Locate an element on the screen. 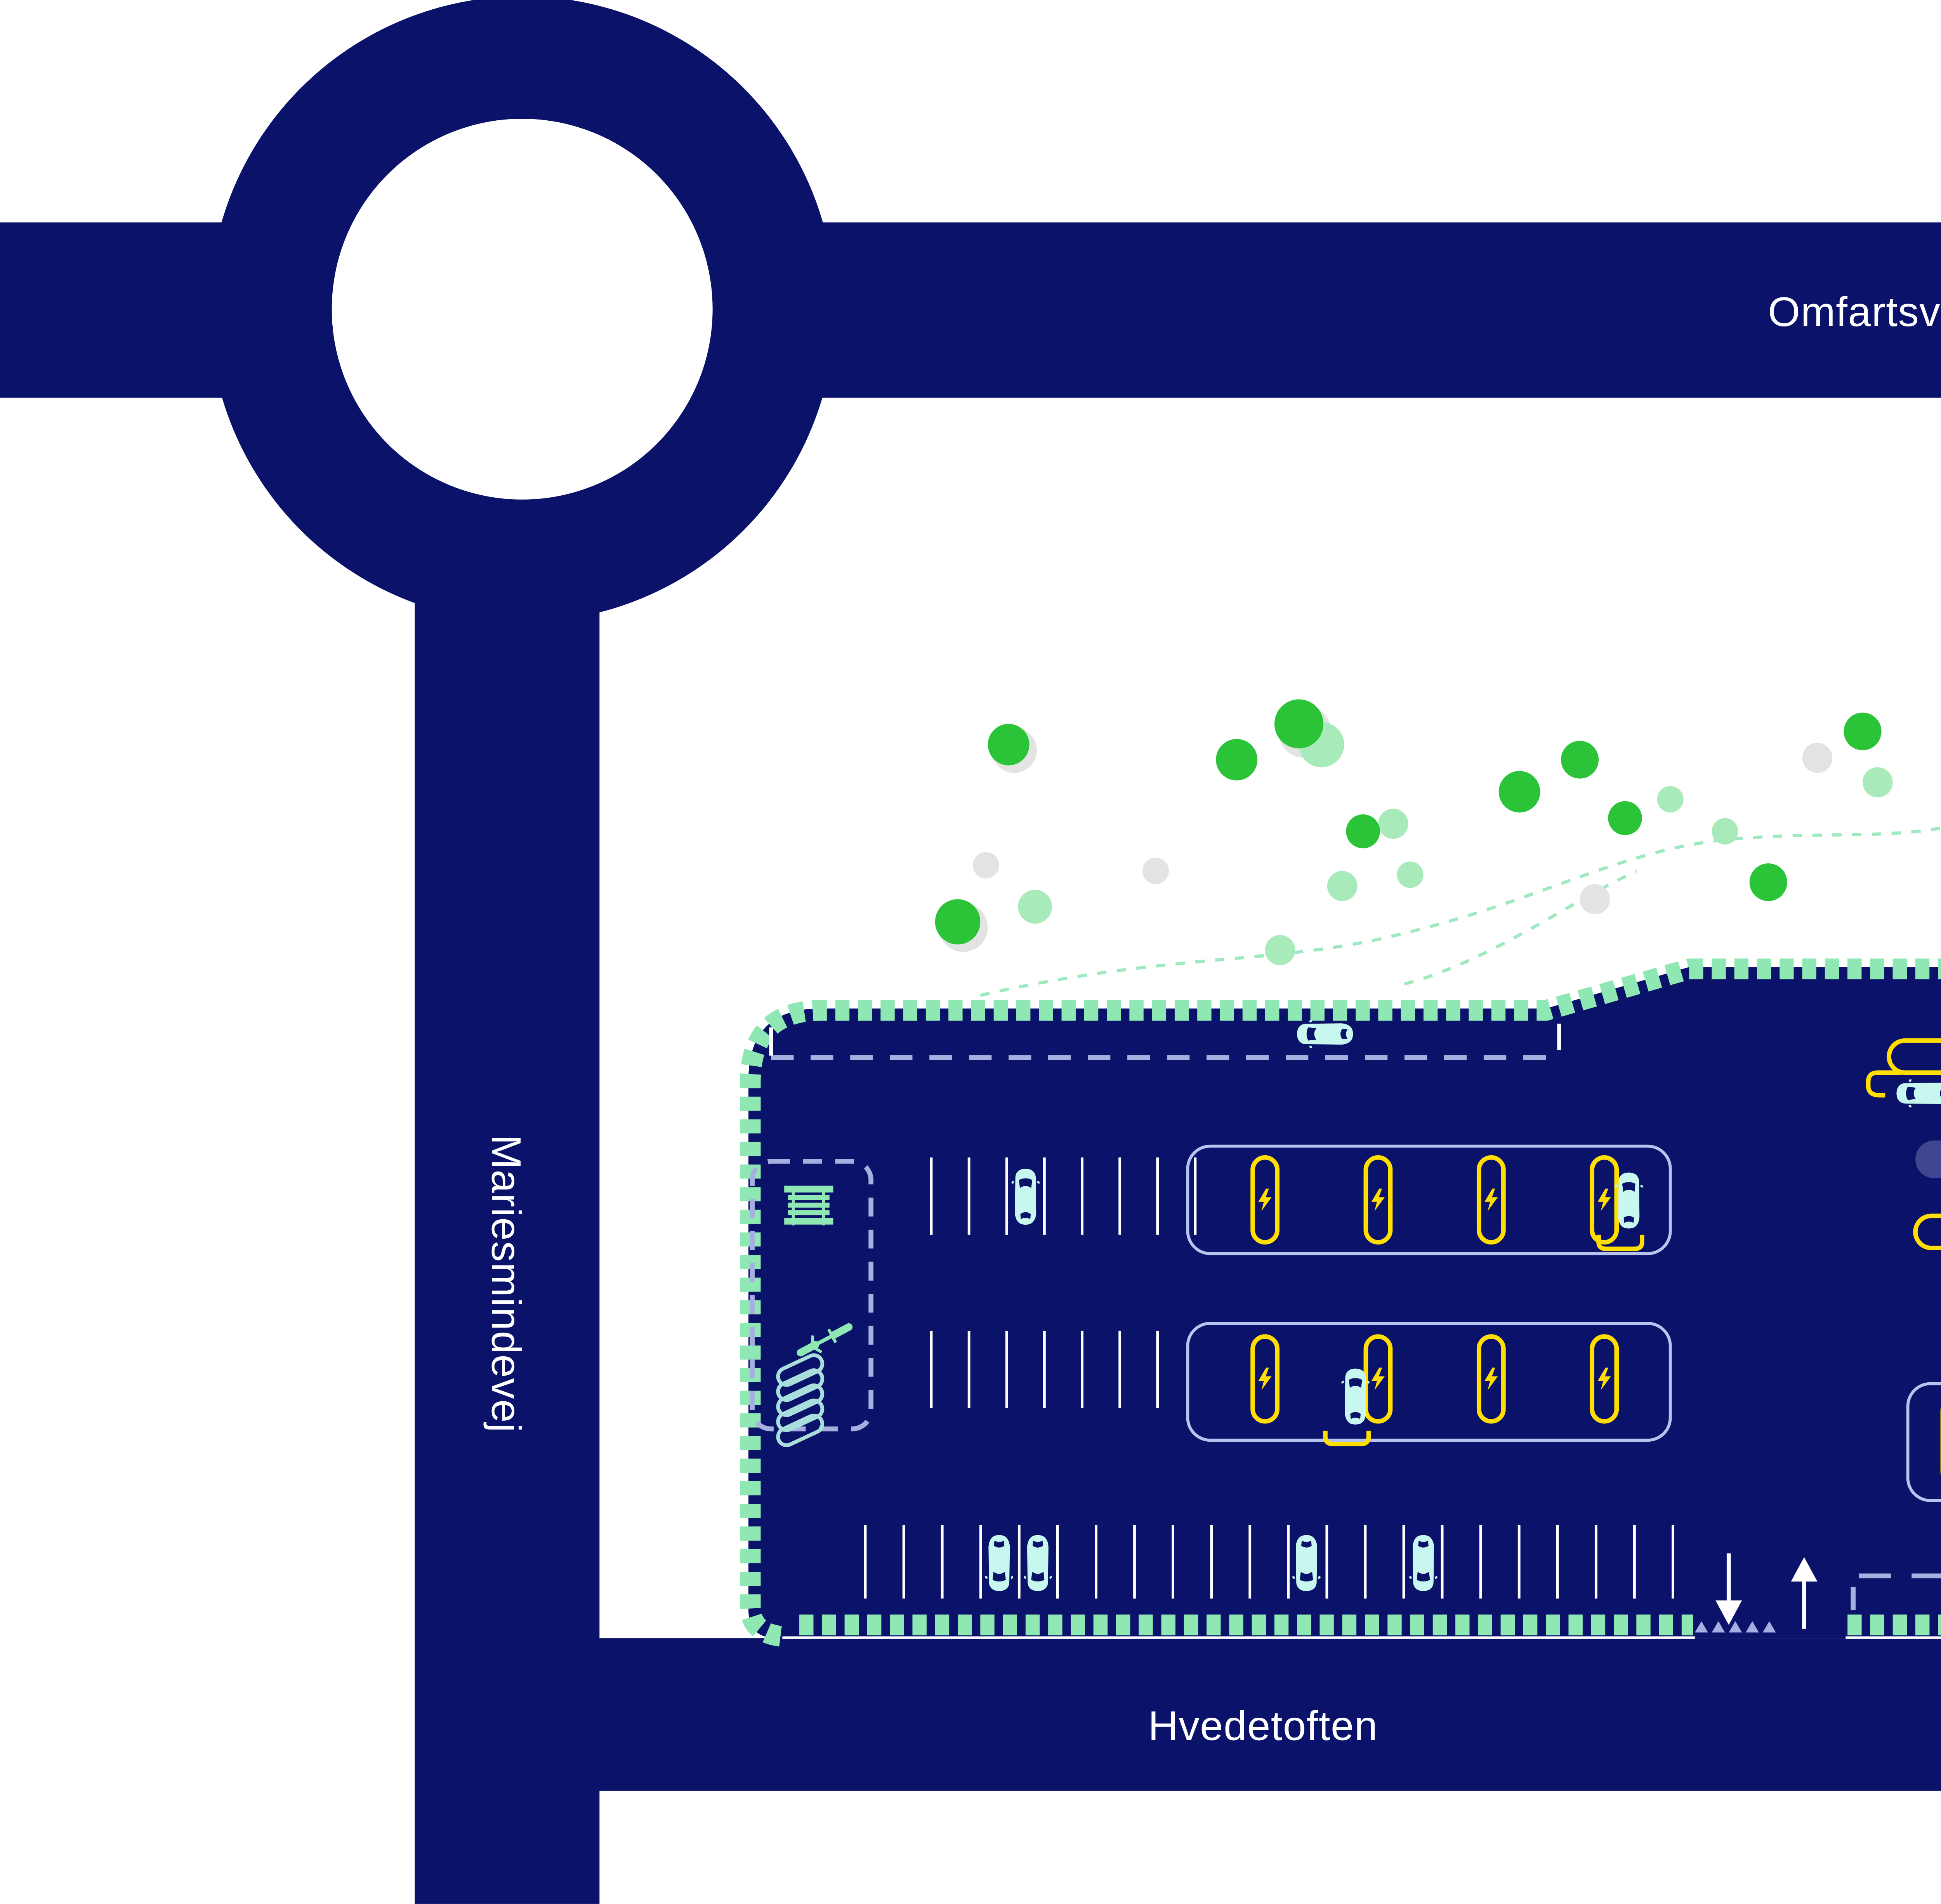 This screenshot has height=1904, width=1941. canopy-bar is located at coordinates (1928, 1159).